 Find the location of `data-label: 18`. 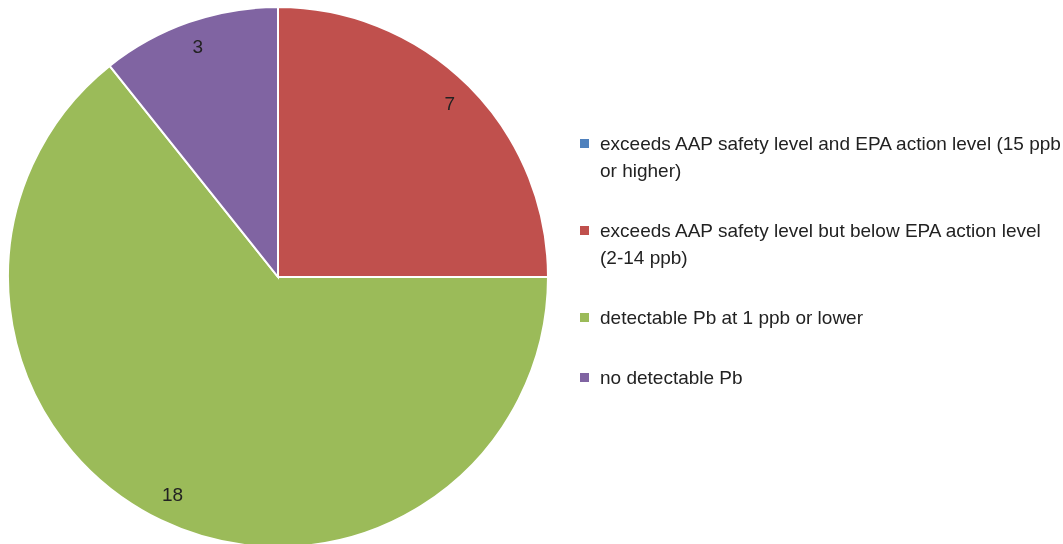

data-label: 18 is located at coordinates (173, 494).